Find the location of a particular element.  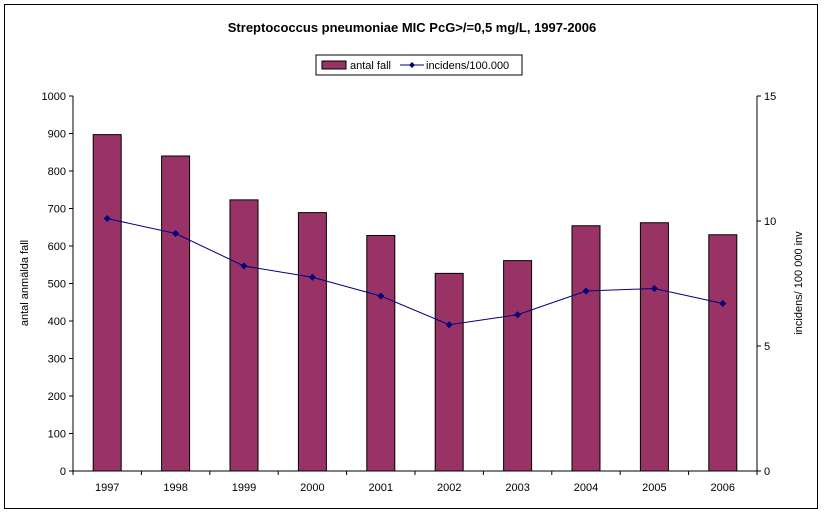

x-tick-label: 2005 is located at coordinates (654, 488).